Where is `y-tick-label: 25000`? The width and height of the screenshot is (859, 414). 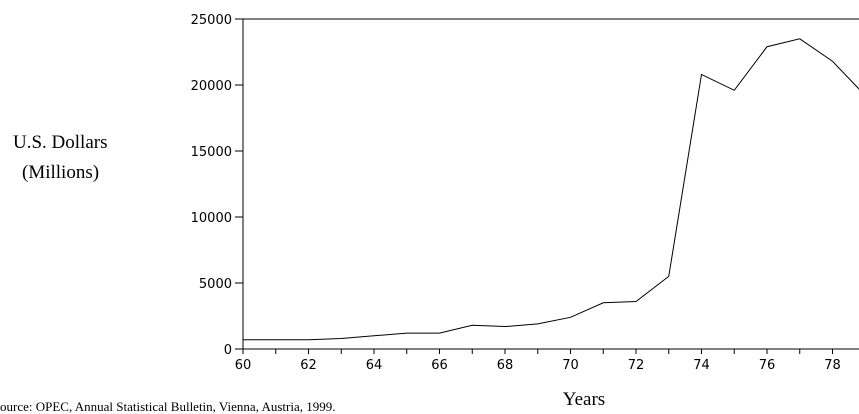 y-tick-label: 25000 is located at coordinates (211, 20).